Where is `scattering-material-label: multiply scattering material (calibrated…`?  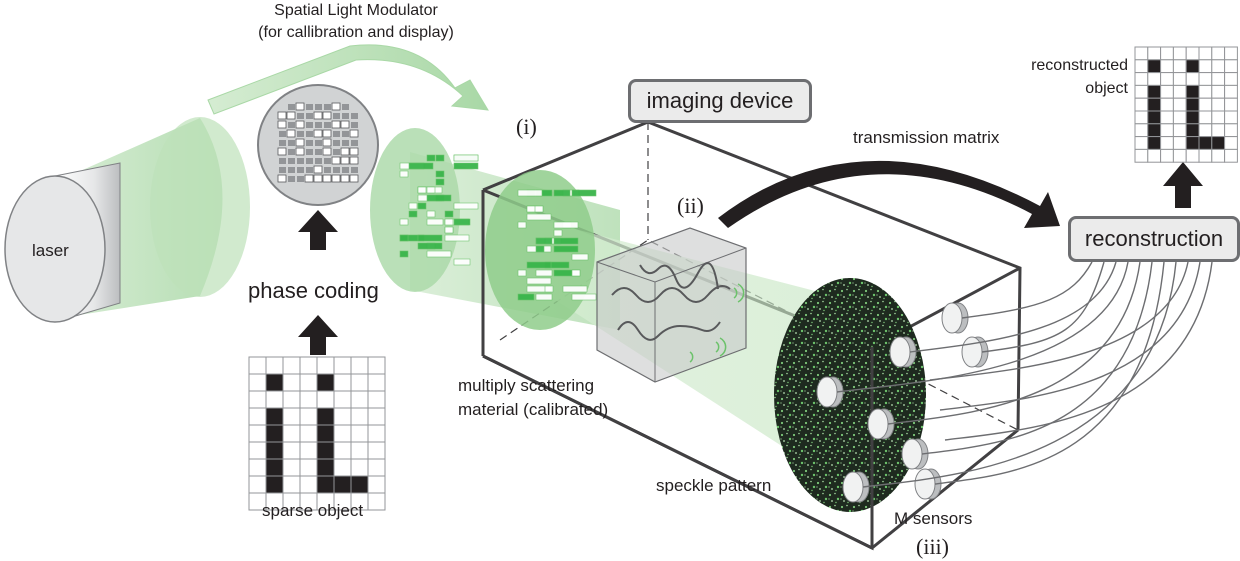
scattering-material-label: multiply scattering material (calibrated… is located at coordinates (533, 398).